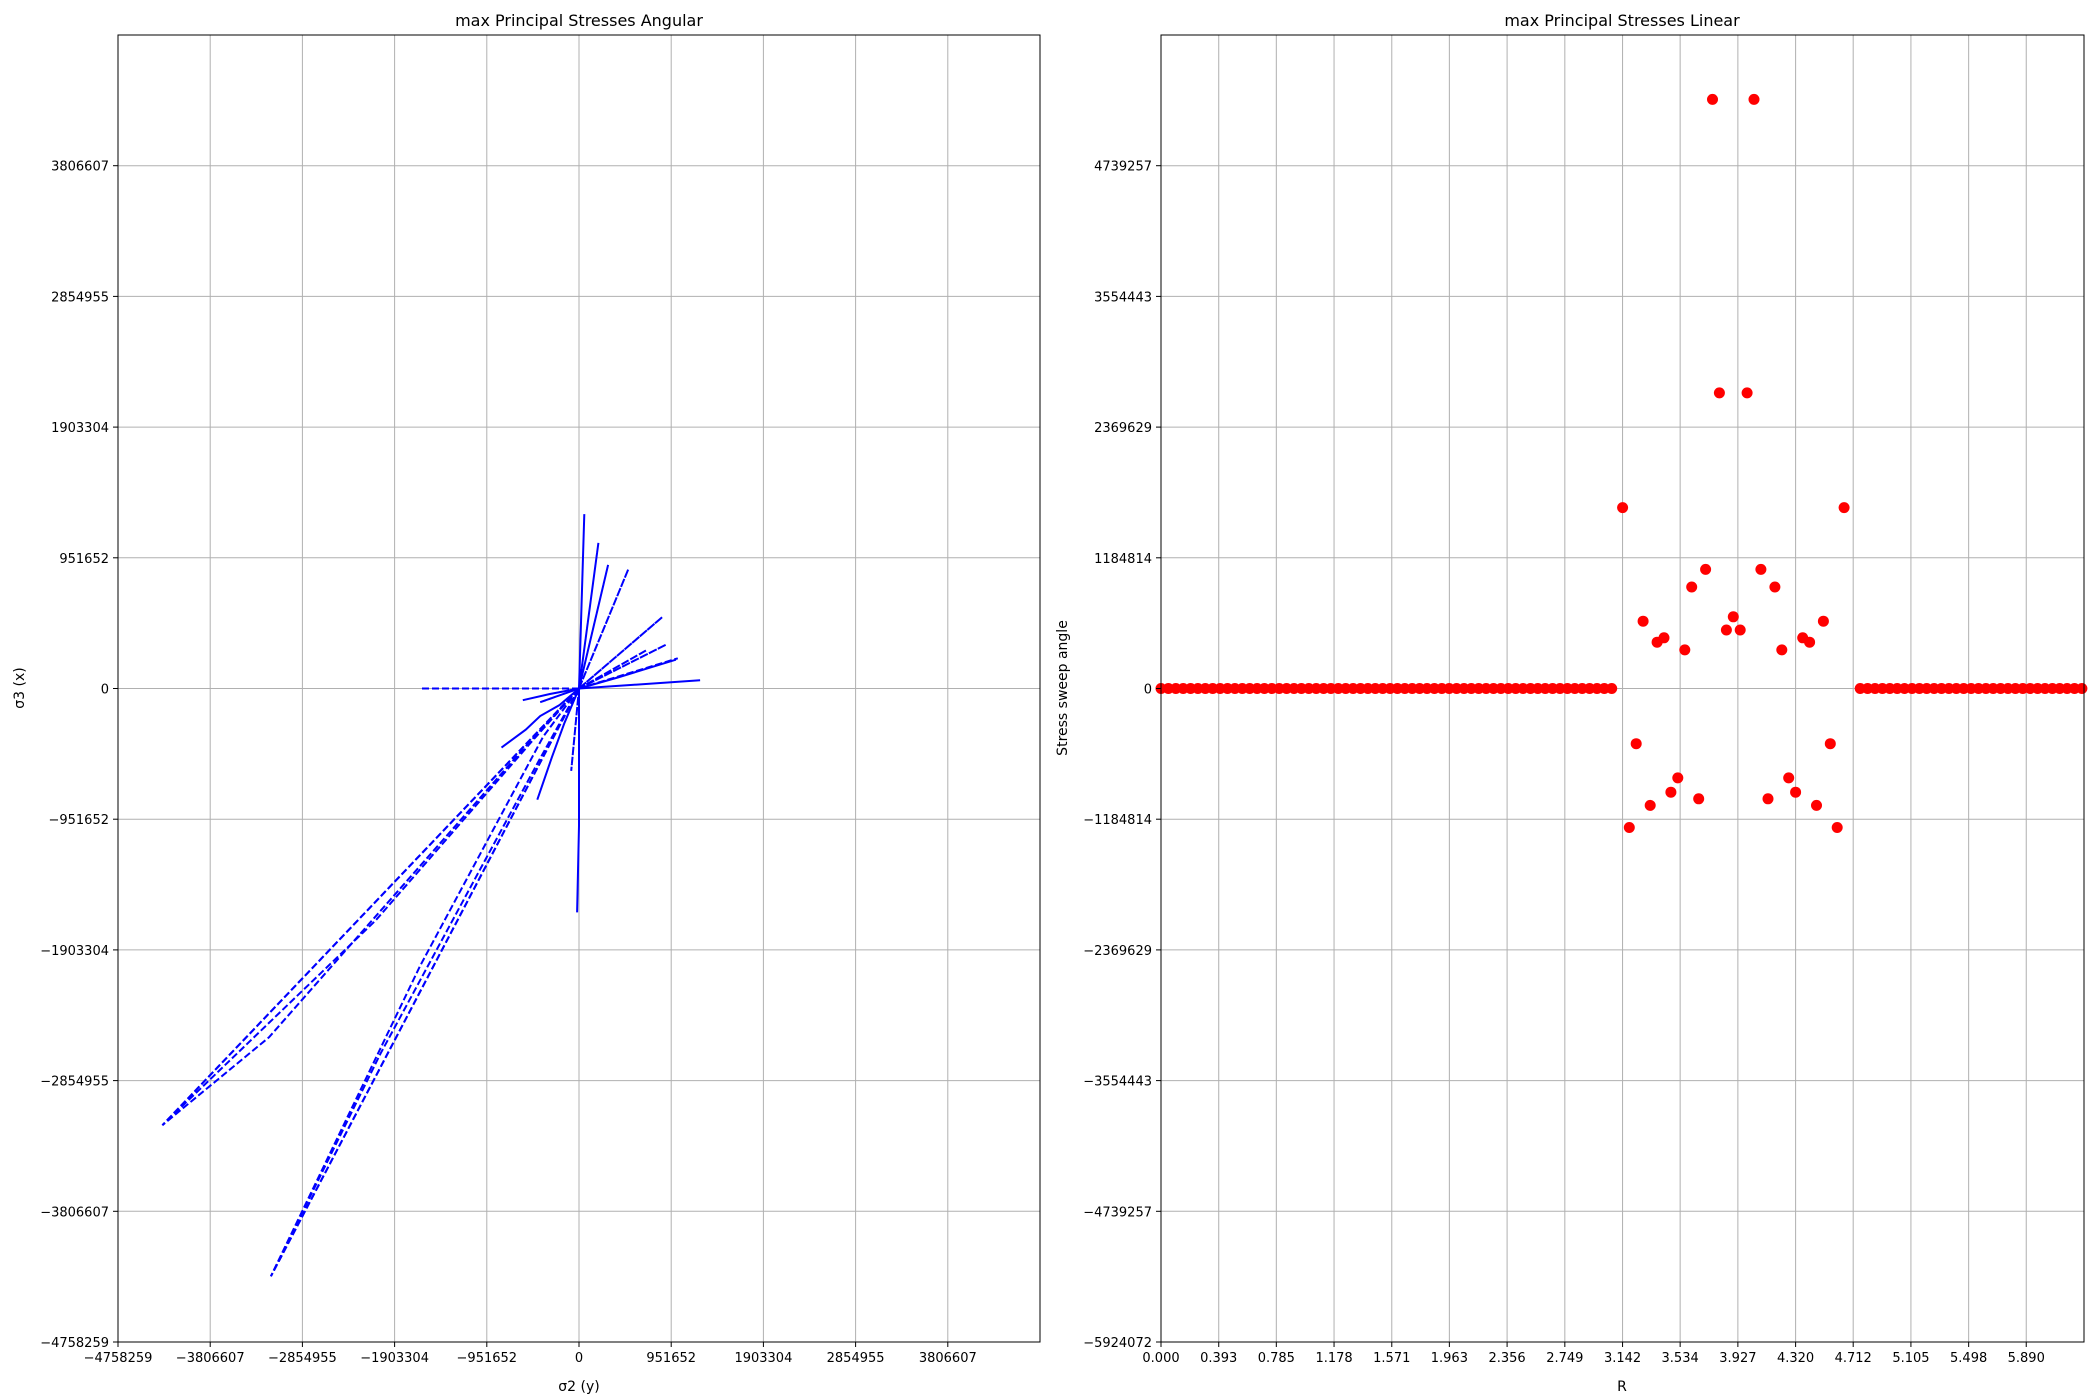  Describe the element at coordinates (80, 428) in the screenshot. I see `y-tick-label: 1903304` at that location.